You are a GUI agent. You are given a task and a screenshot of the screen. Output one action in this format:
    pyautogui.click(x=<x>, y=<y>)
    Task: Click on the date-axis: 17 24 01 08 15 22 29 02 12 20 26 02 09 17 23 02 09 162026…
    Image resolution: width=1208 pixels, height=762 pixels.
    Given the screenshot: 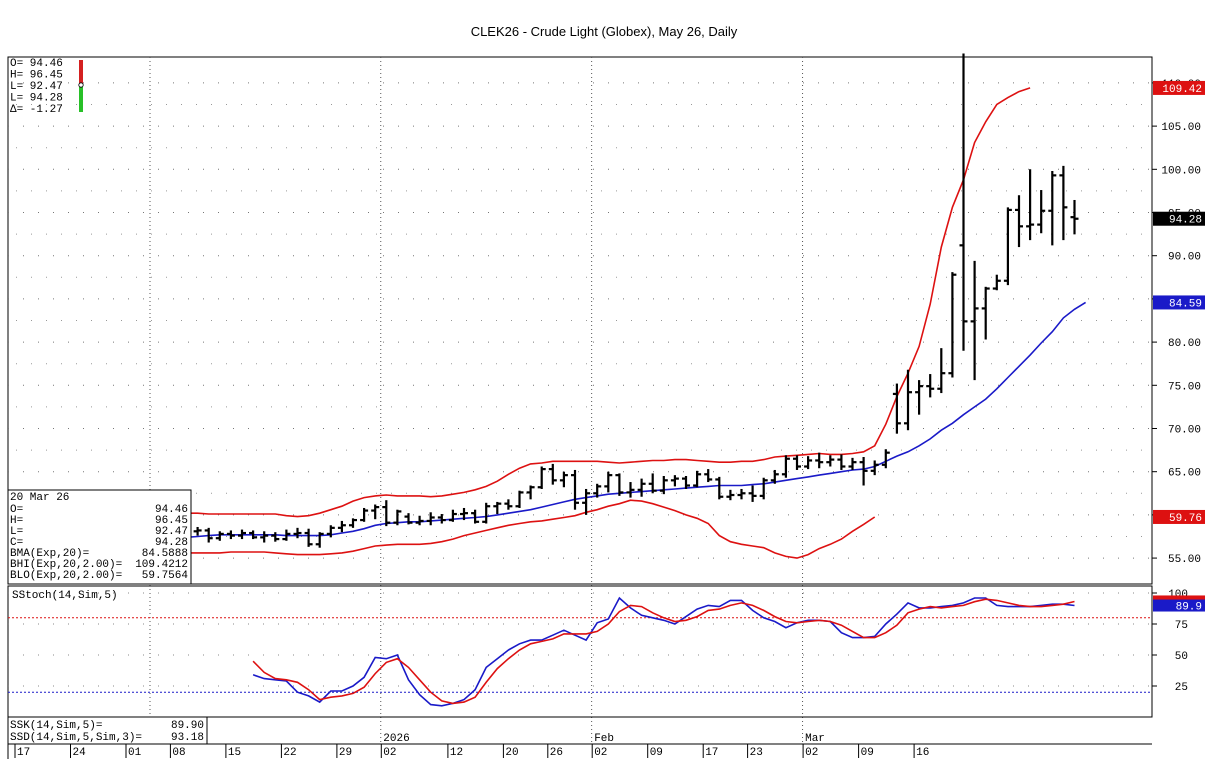 What is the action you would take?
    pyautogui.click(x=579, y=738)
    